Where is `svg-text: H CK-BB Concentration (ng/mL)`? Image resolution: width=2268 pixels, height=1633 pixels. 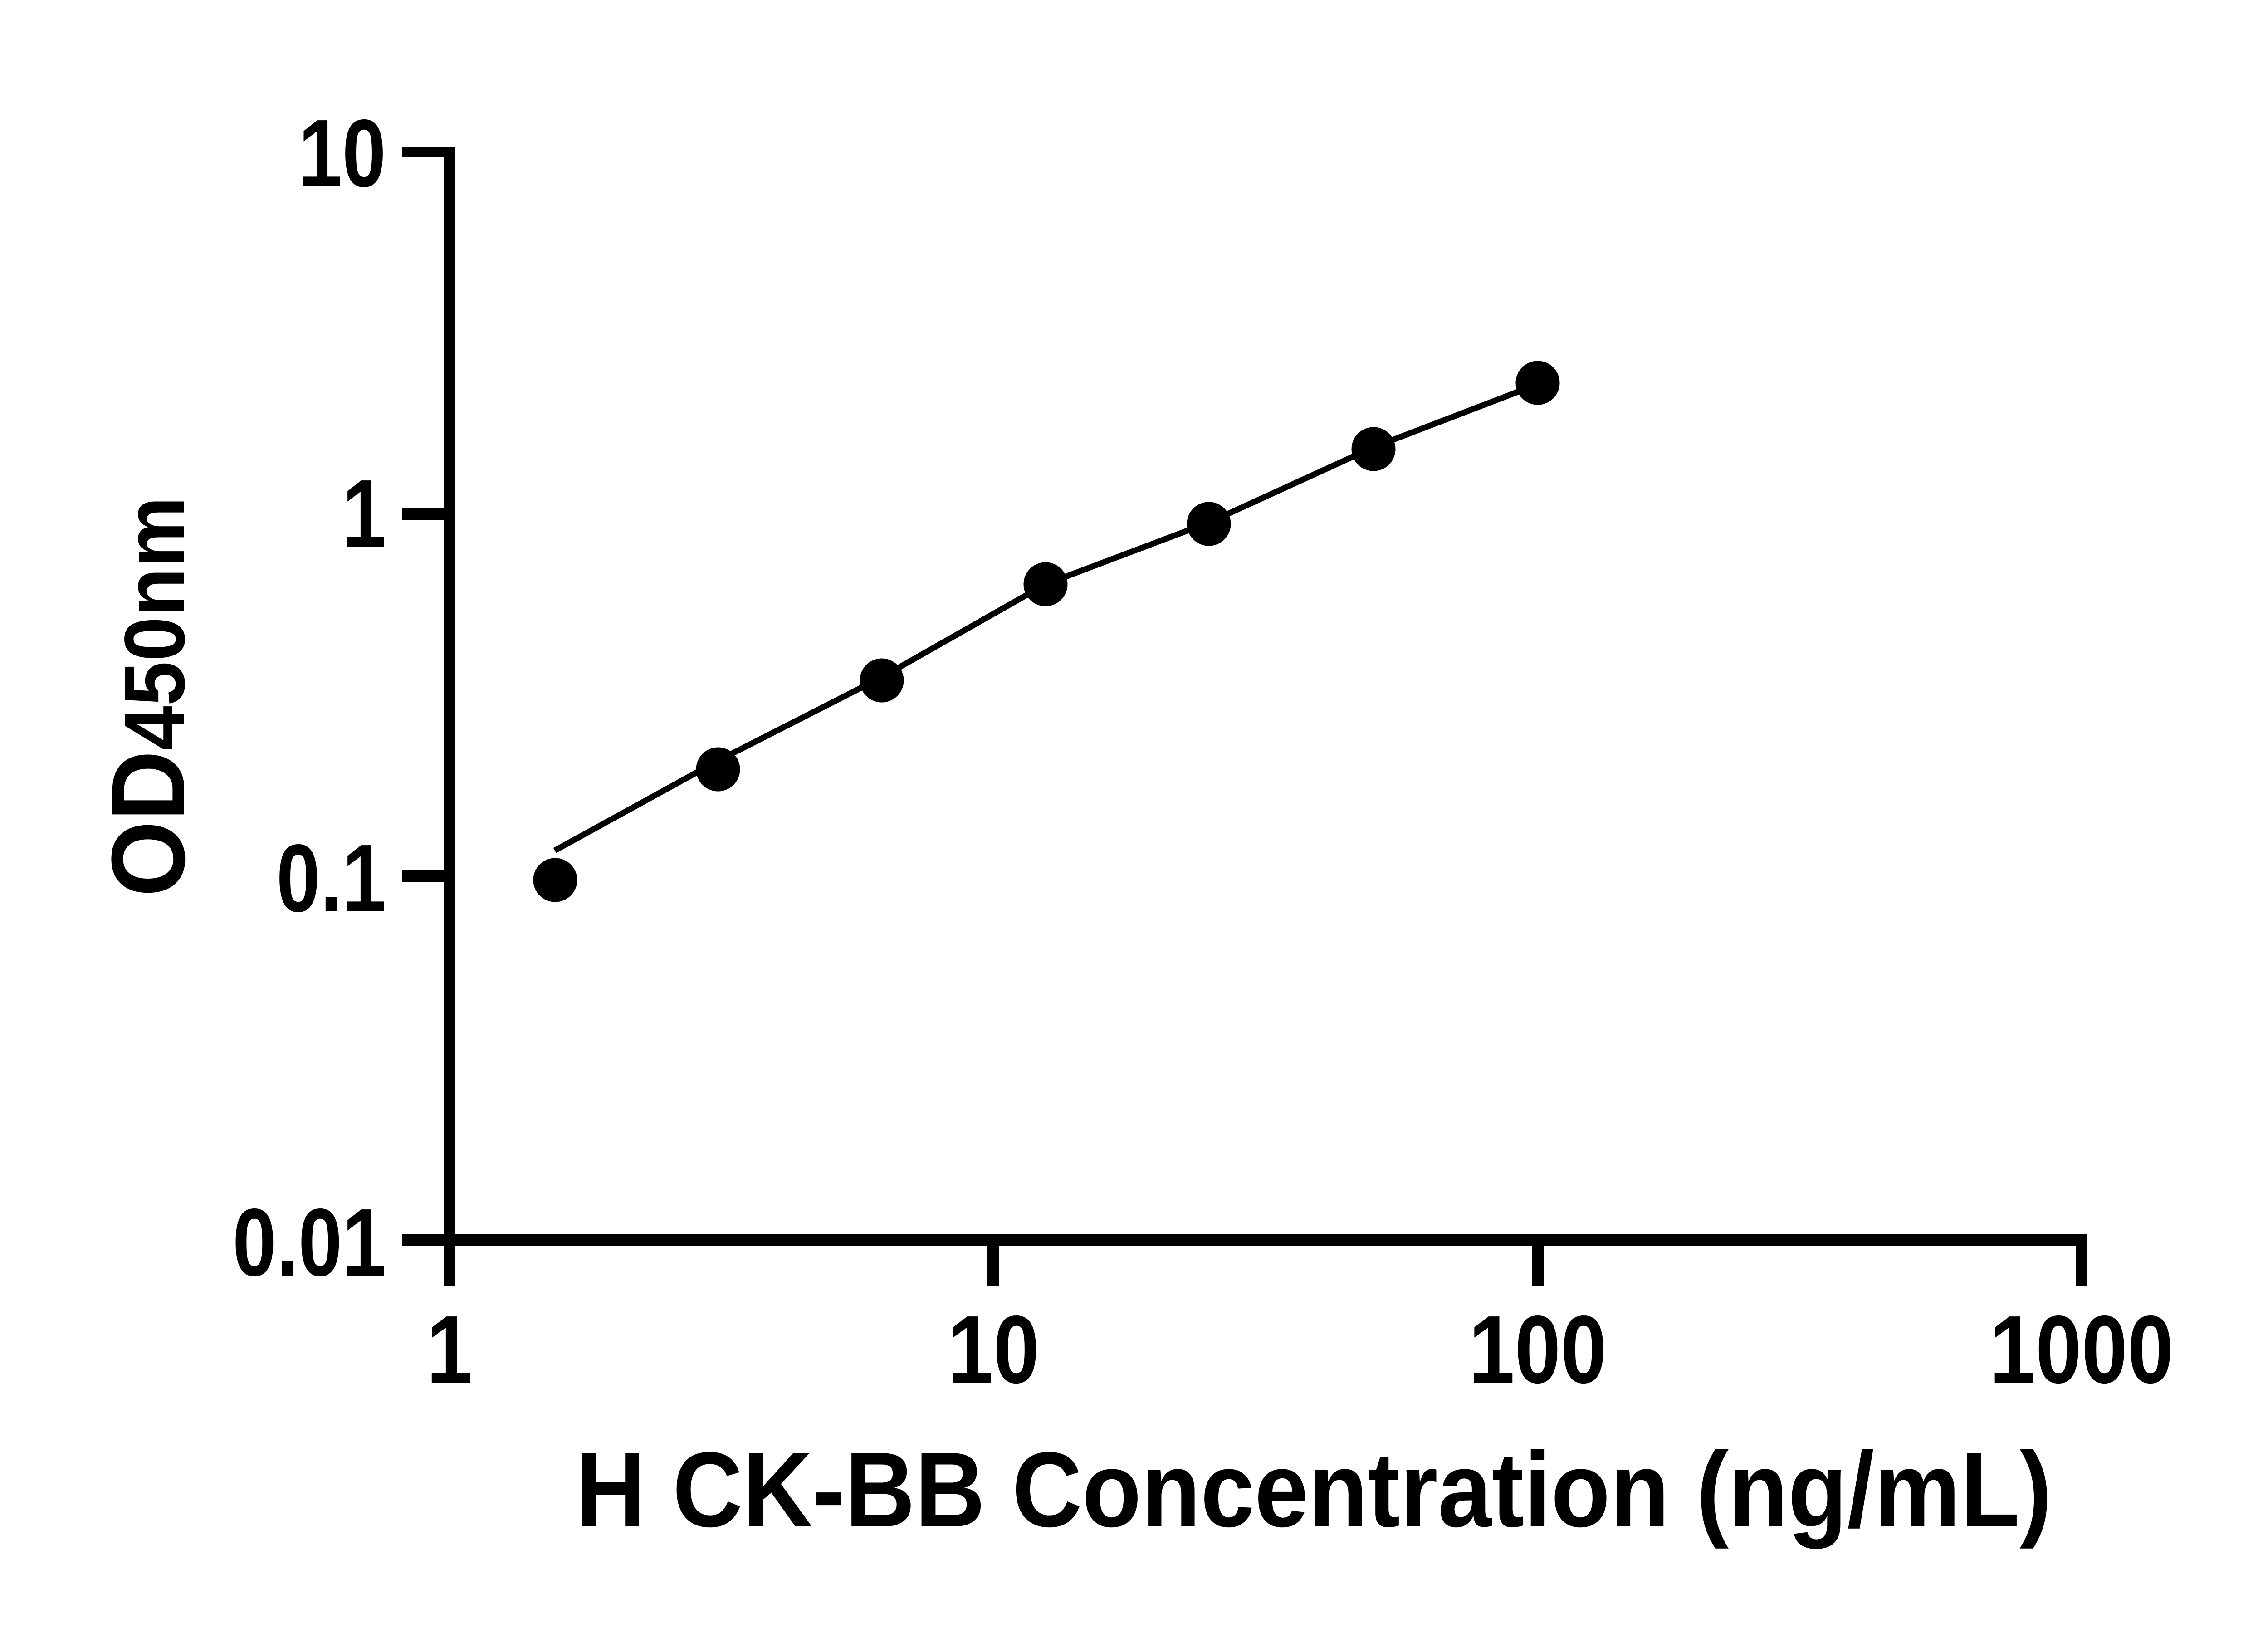
svg-text: H CK-BB Concentration (ng/mL) is located at coordinates (1314, 1490).